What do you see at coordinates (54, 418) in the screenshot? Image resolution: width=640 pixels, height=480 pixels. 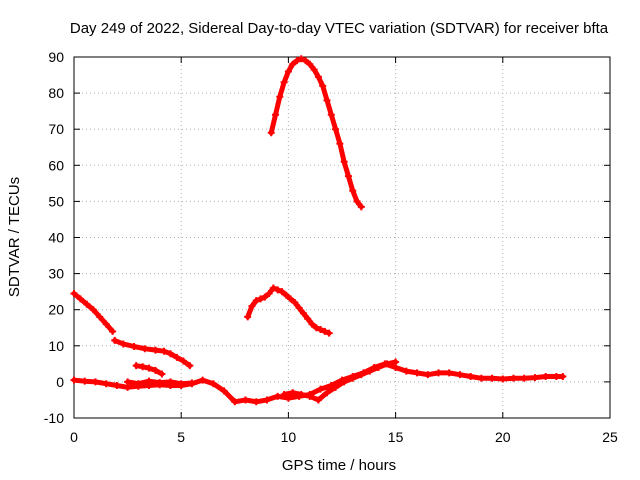 I see `y-tick-label: -10` at bounding box center [54, 418].